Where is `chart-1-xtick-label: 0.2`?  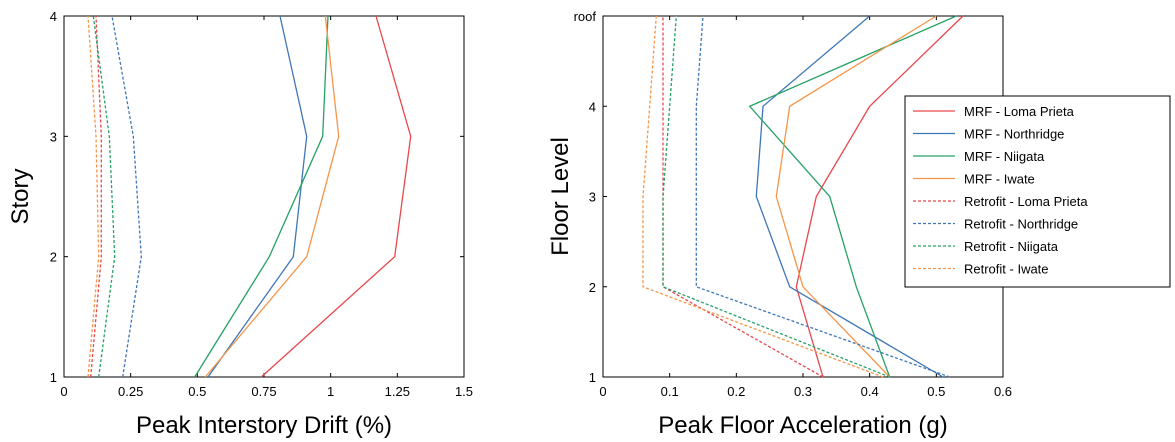 chart-1-xtick-label: 0.2 is located at coordinates (736, 391).